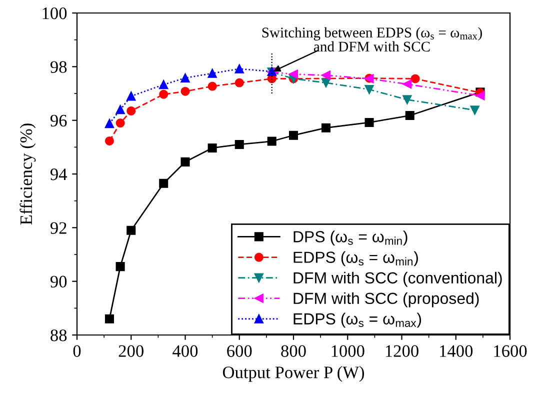 The image size is (546, 401). I want to click on x-tick-label: 1200, so click(402, 351).